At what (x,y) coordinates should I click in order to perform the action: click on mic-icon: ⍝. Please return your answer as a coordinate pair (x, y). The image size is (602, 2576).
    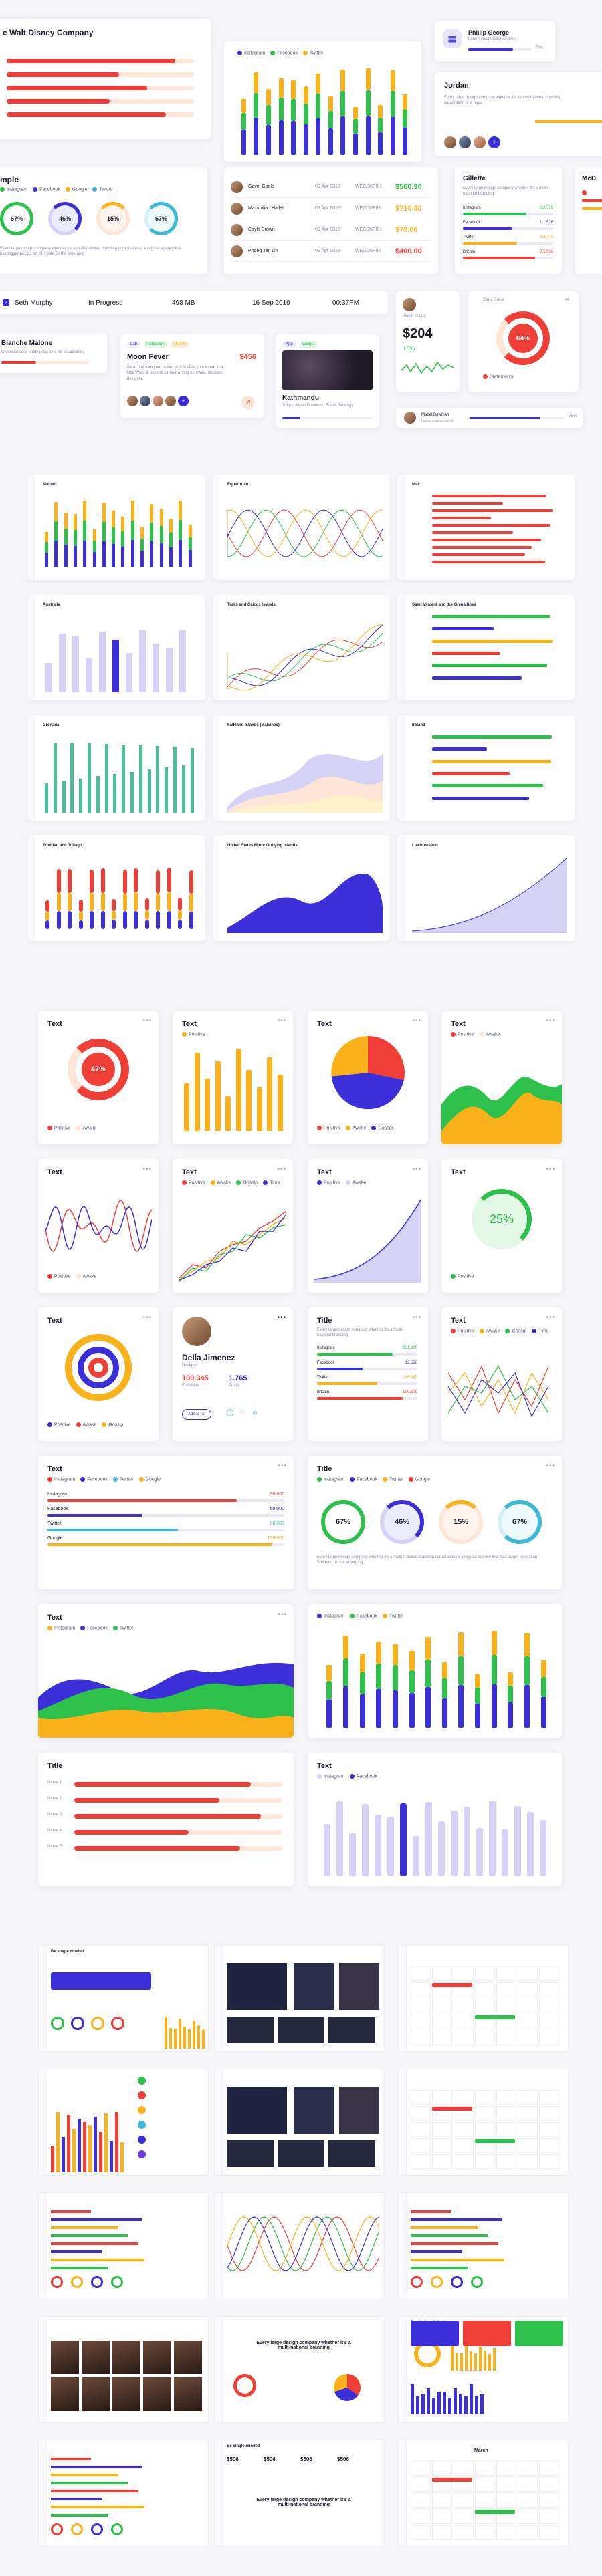
    Looking at the image, I should click on (255, 1412).